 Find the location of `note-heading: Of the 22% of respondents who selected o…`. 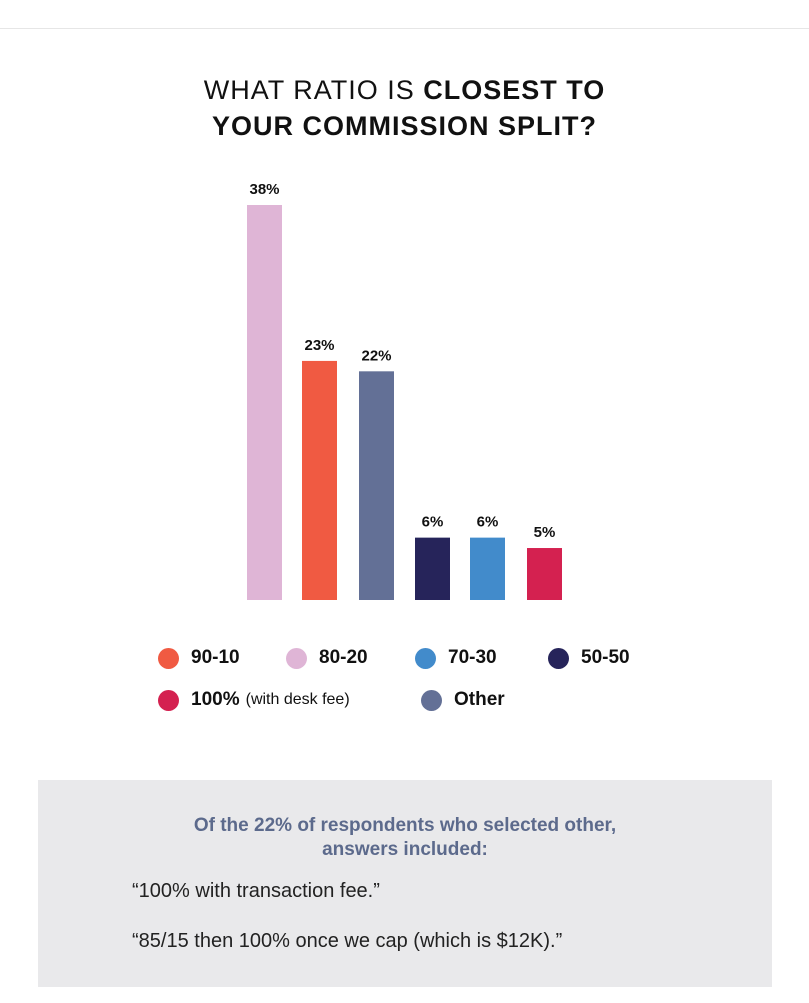

note-heading: Of the 22% of respondents who selected o… is located at coordinates (405, 838).